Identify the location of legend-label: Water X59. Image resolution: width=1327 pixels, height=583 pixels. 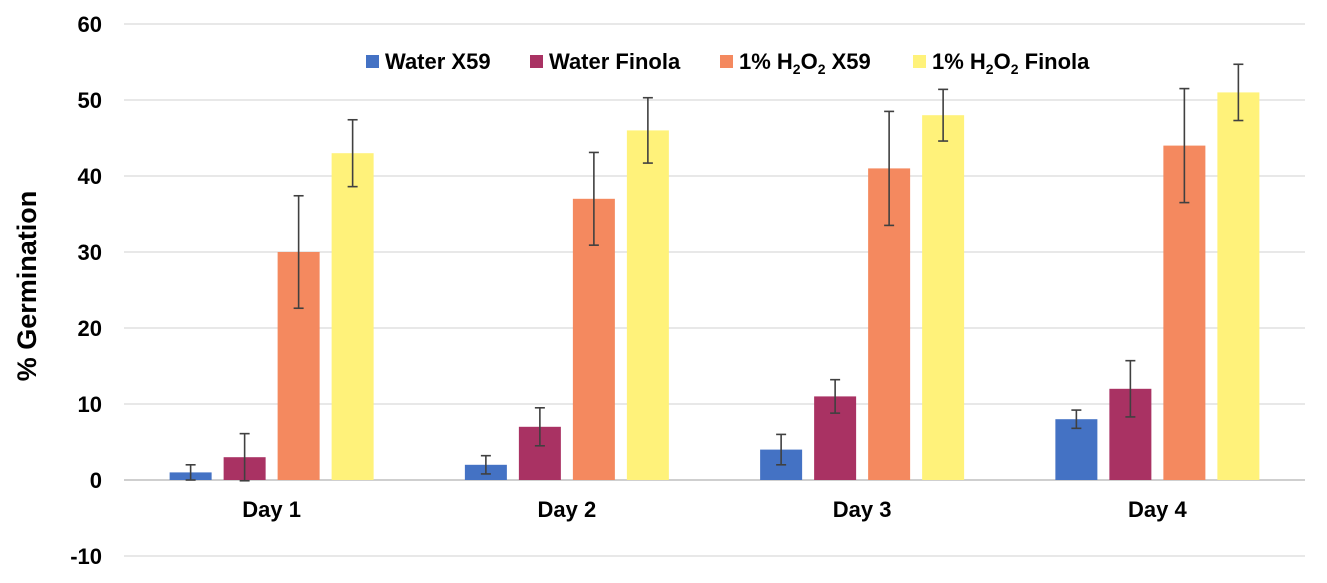
(438, 61).